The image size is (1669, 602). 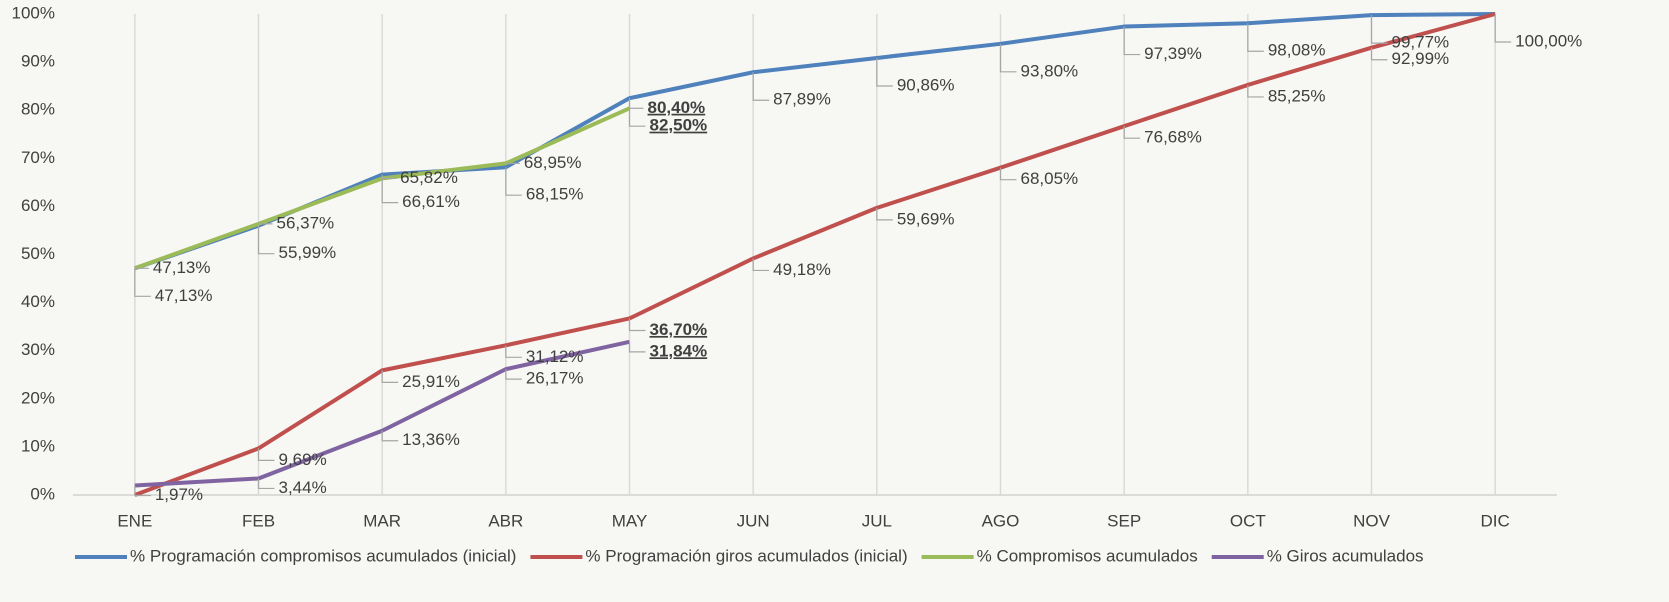 I want to click on y-tick-label: 60%, so click(x=38, y=205).